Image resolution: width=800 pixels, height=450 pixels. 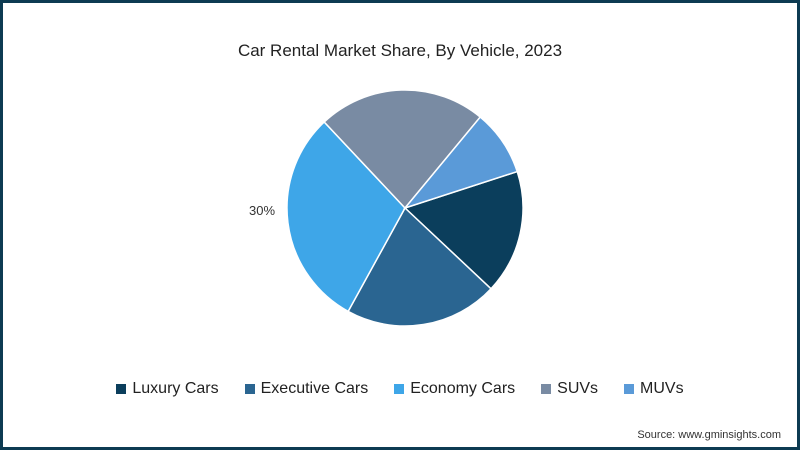 I want to click on legend-swatch-economy-cars, so click(x=399, y=389).